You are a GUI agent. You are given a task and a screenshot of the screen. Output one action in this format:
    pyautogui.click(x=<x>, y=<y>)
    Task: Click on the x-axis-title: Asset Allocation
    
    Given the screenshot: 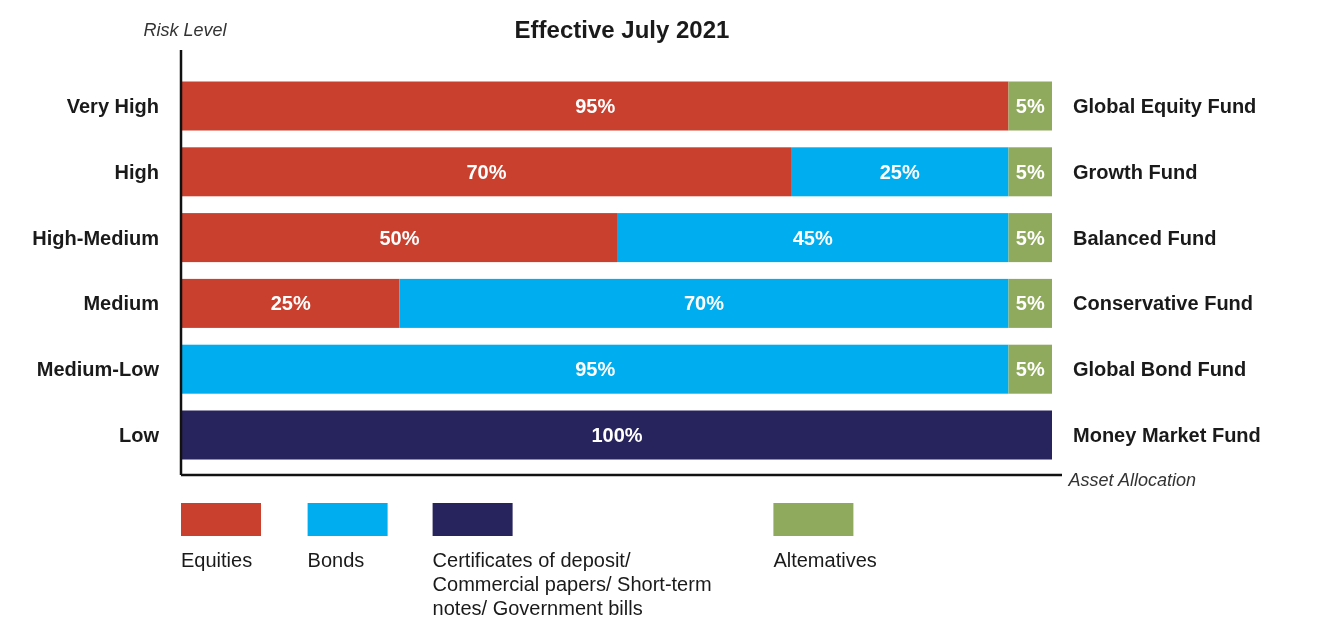 What is the action you would take?
    pyautogui.click(x=1131, y=480)
    